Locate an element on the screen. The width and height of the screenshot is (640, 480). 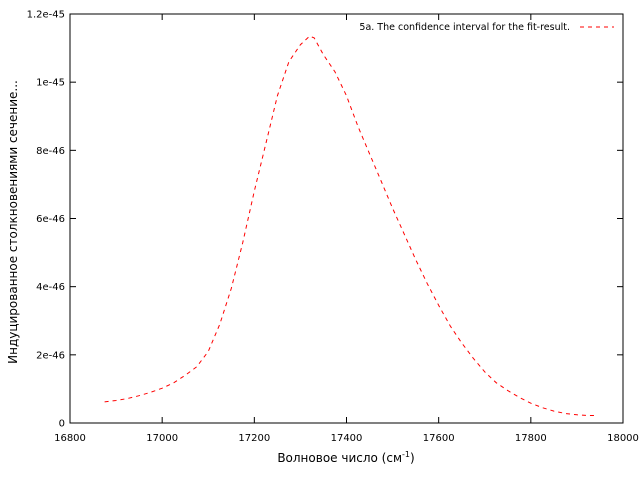
x-tick-label: 17200 is located at coordinates (254, 438).